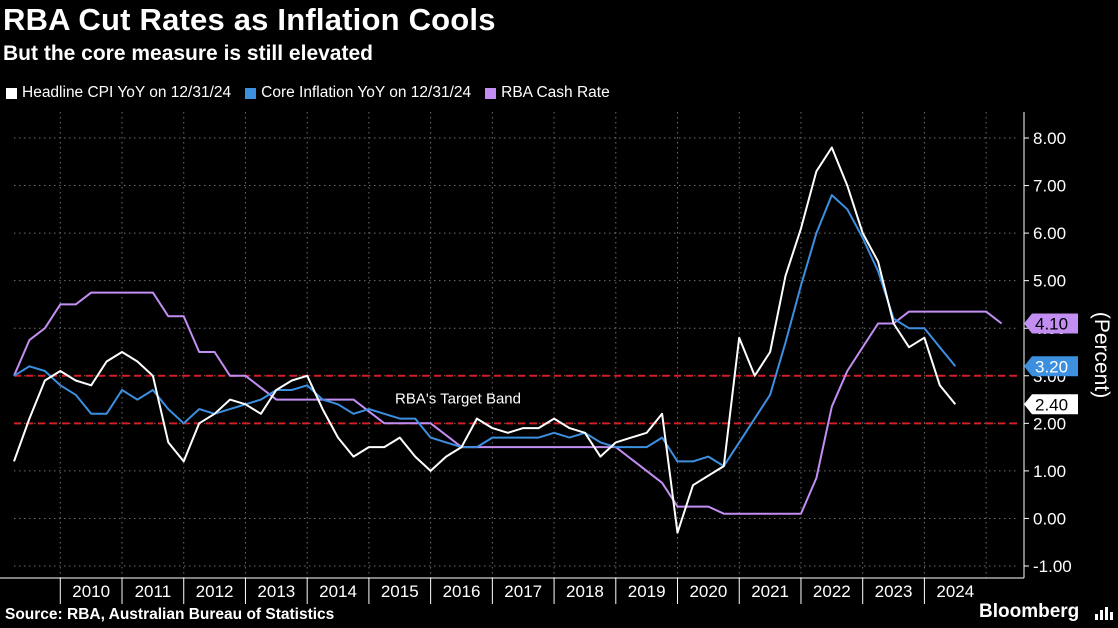 This screenshot has height=628, width=1118. What do you see at coordinates (955, 591) in the screenshot?
I see `x-tick-label: 2024` at bounding box center [955, 591].